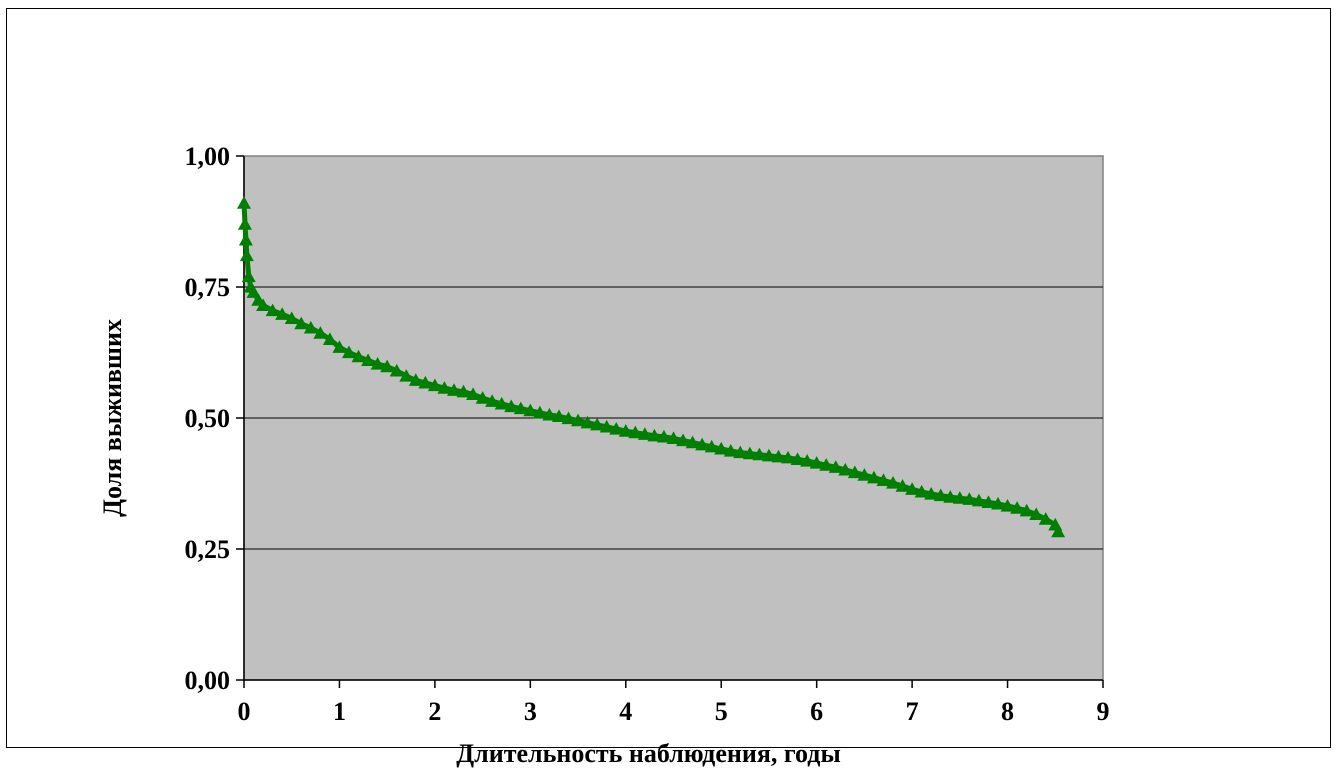  I want to click on x-tick-label-3: 3, so click(530, 711).